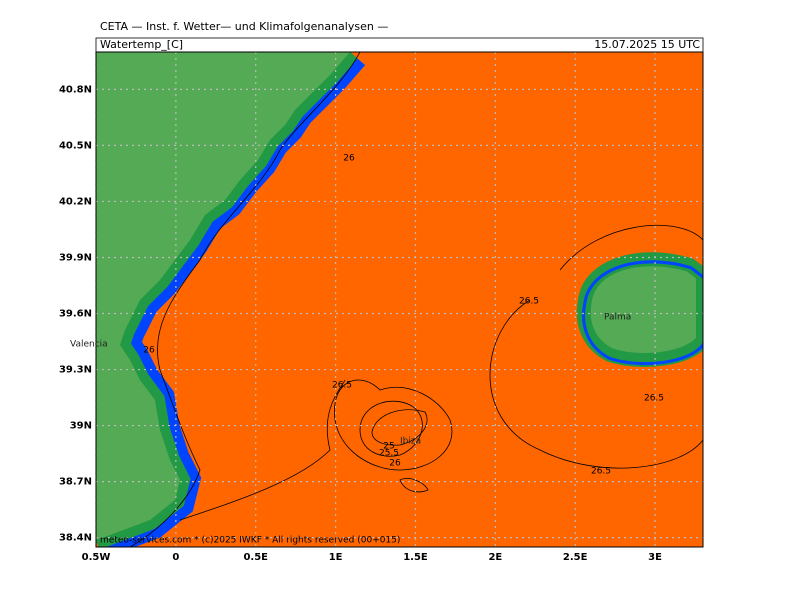 Image resolution: width=800 pixels, height=600 pixels. Describe the element at coordinates (75, 257) in the screenshot. I see `y-tick-label: 39.9N` at that location.